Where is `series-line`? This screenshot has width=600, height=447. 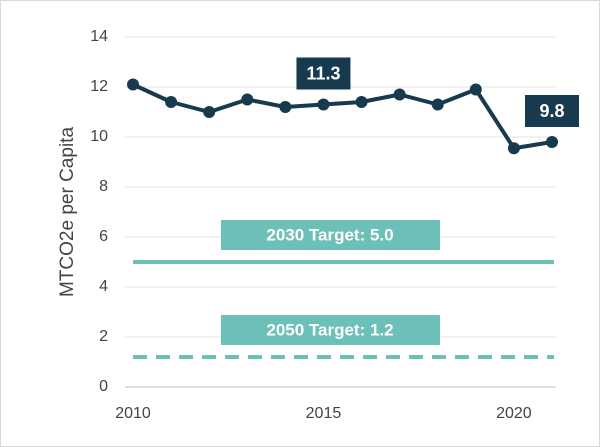 series-line is located at coordinates (342, 116).